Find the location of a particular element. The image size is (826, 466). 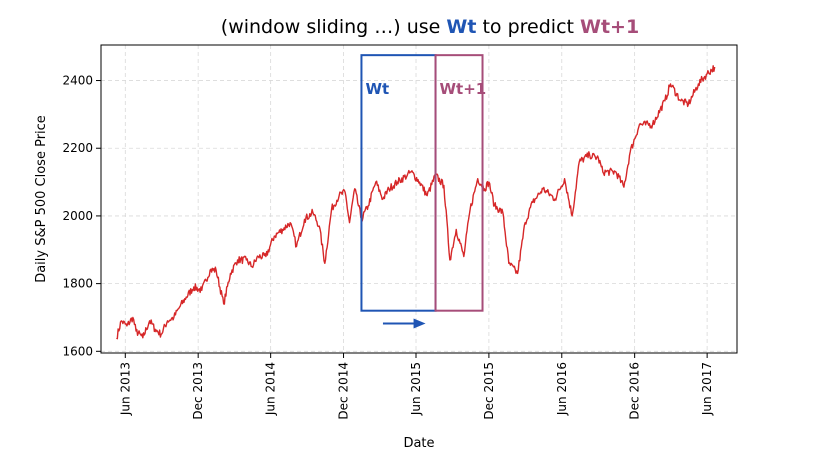

x-tick-label: Jun 2014 is located at coordinates (271, 389).